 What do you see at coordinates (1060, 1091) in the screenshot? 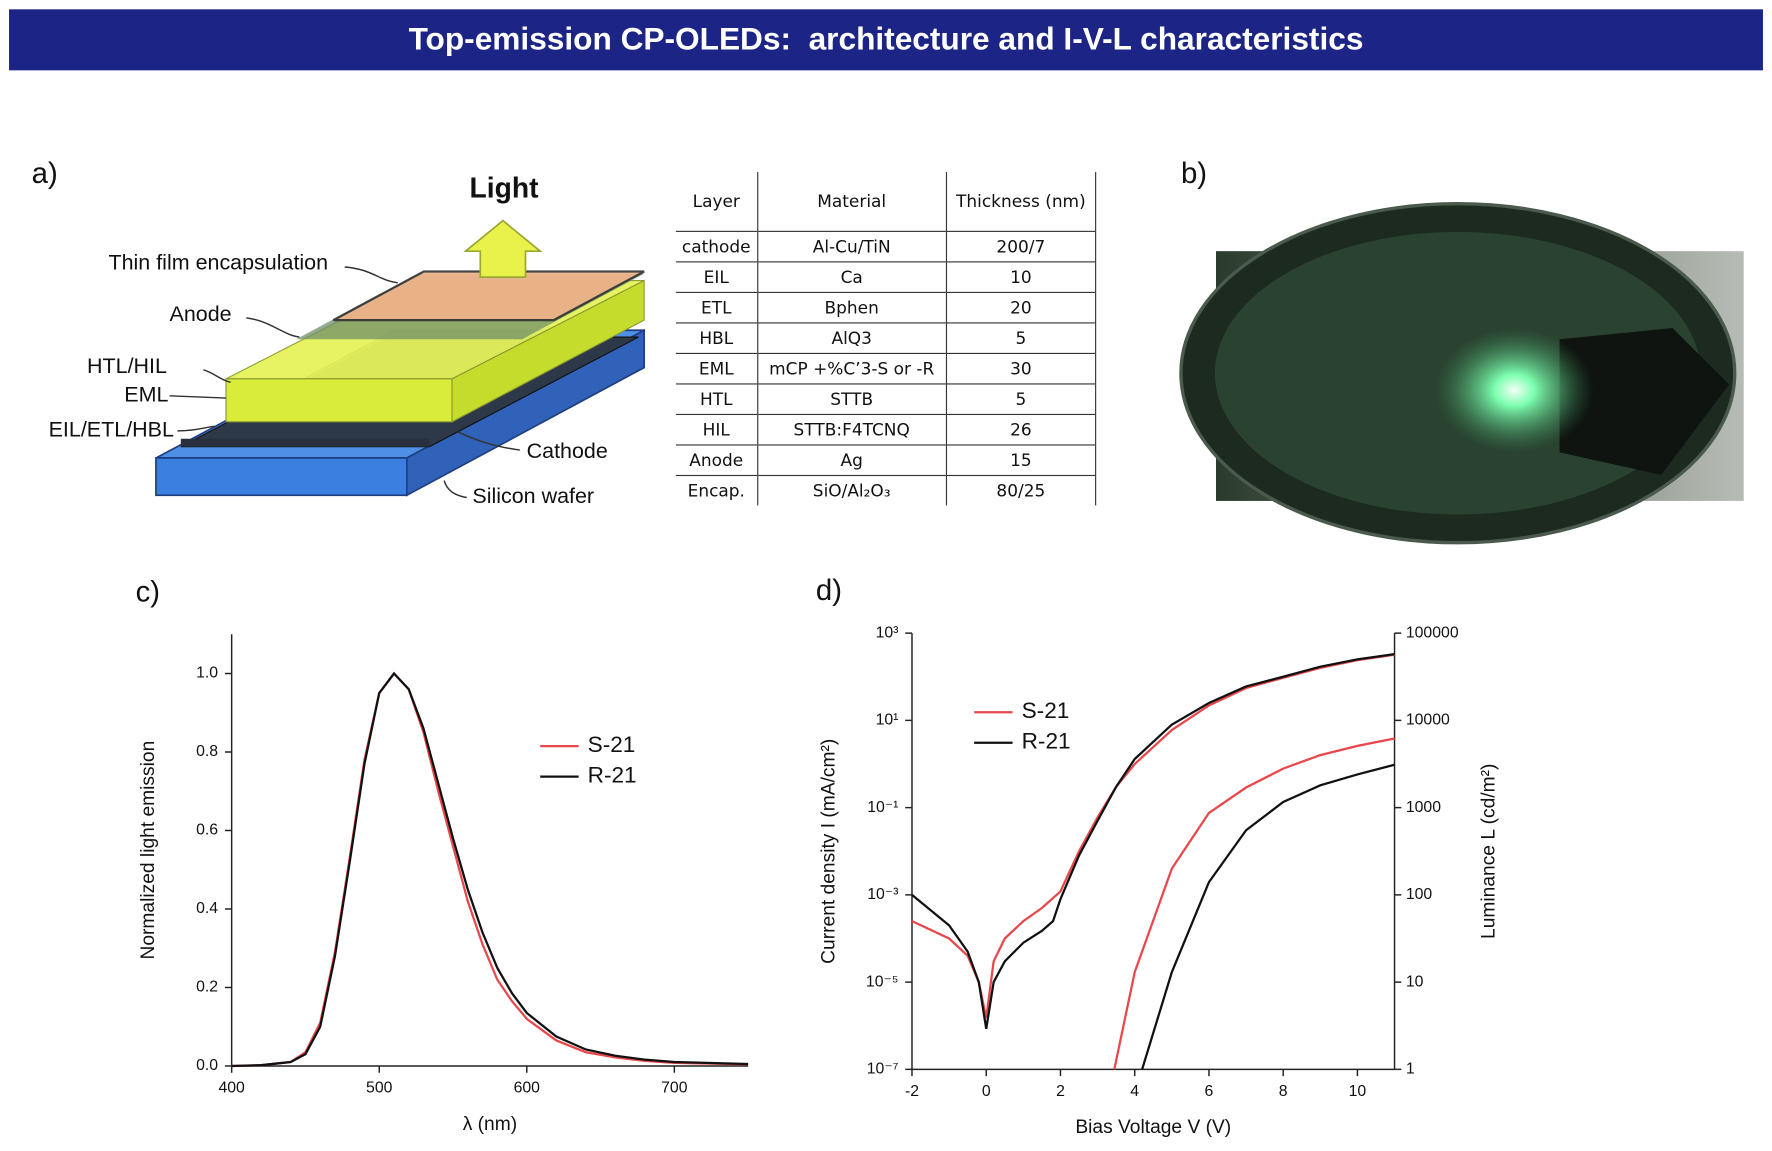
I see `x-tick-label: 2` at bounding box center [1060, 1091].